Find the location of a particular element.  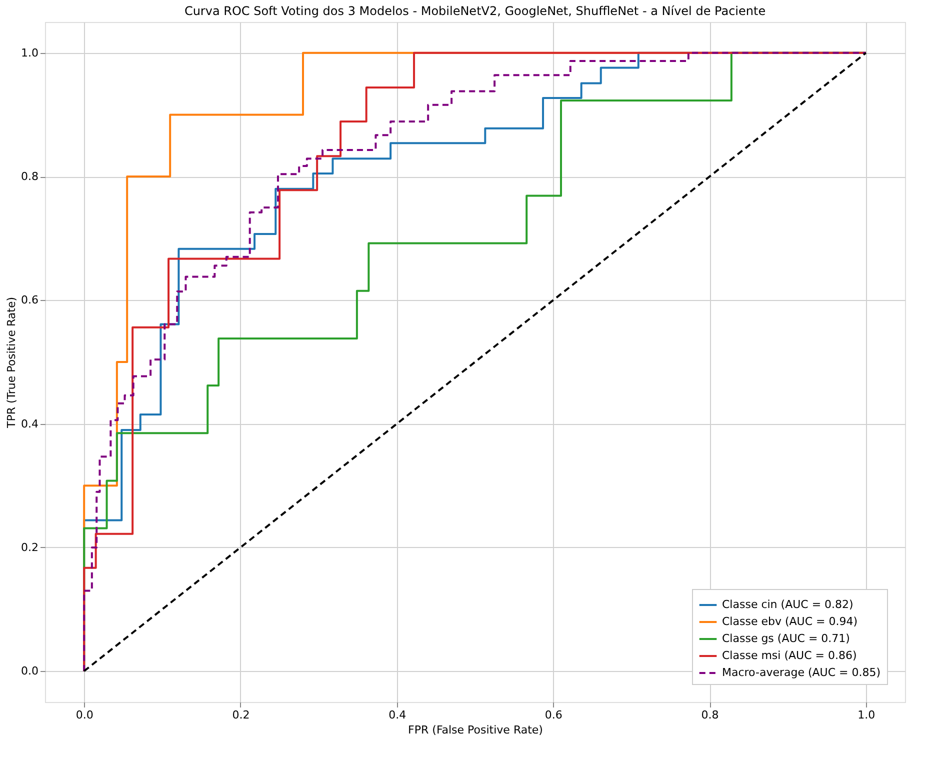

y-tick-label: 0.6 is located at coordinates (29, 300).